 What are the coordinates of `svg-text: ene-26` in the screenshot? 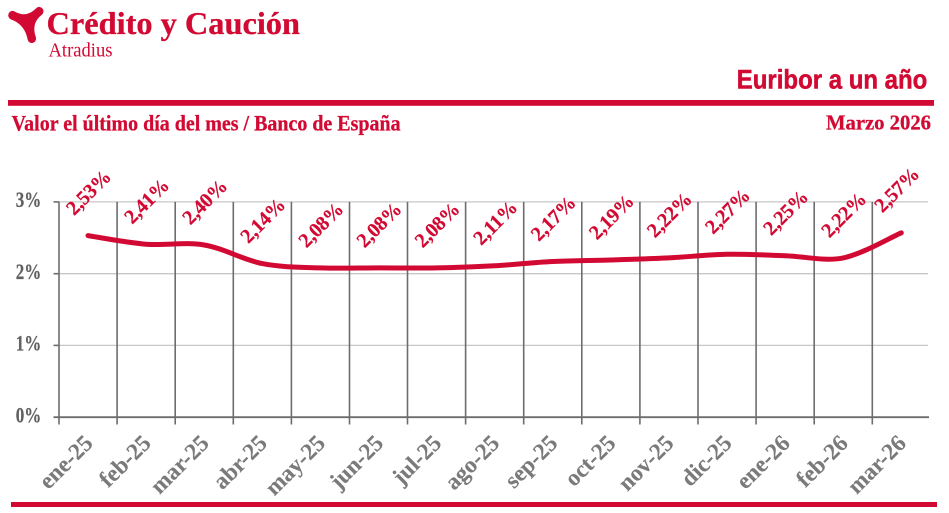 It's located at (763, 462).